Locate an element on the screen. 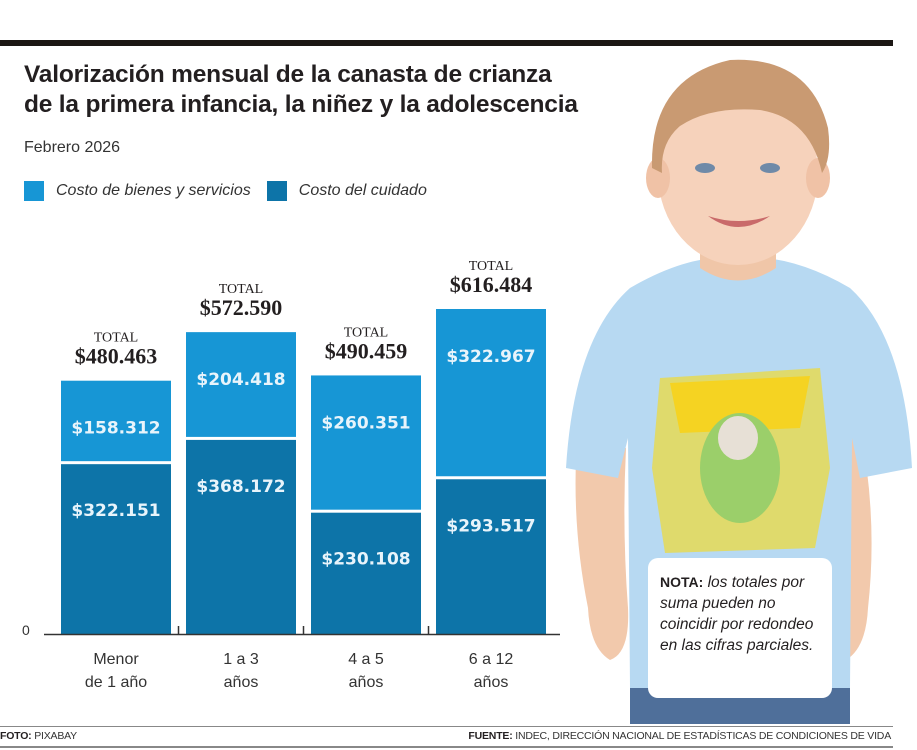 Image resolution: width=917 pixels, height=750 pixels. photo-buzz-face is located at coordinates (738, 438).